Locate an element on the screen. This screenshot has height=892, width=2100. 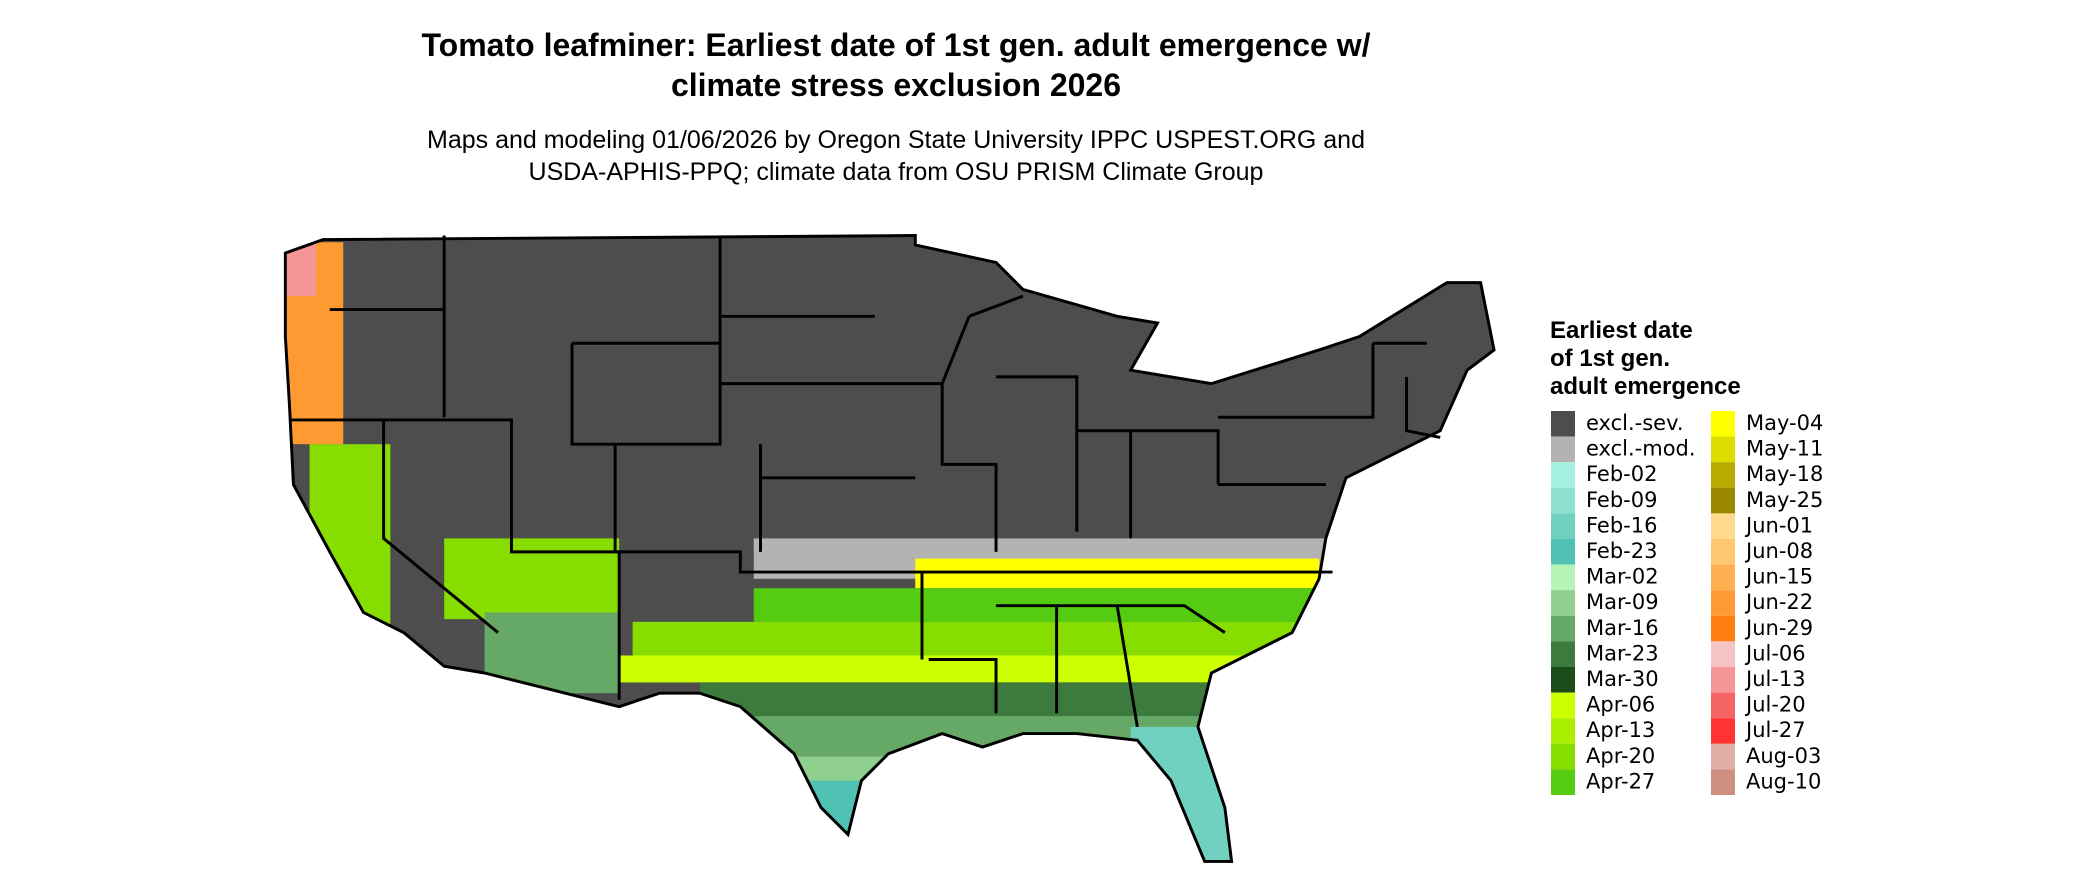
legend-label: Mar-02 is located at coordinates (1622, 577).